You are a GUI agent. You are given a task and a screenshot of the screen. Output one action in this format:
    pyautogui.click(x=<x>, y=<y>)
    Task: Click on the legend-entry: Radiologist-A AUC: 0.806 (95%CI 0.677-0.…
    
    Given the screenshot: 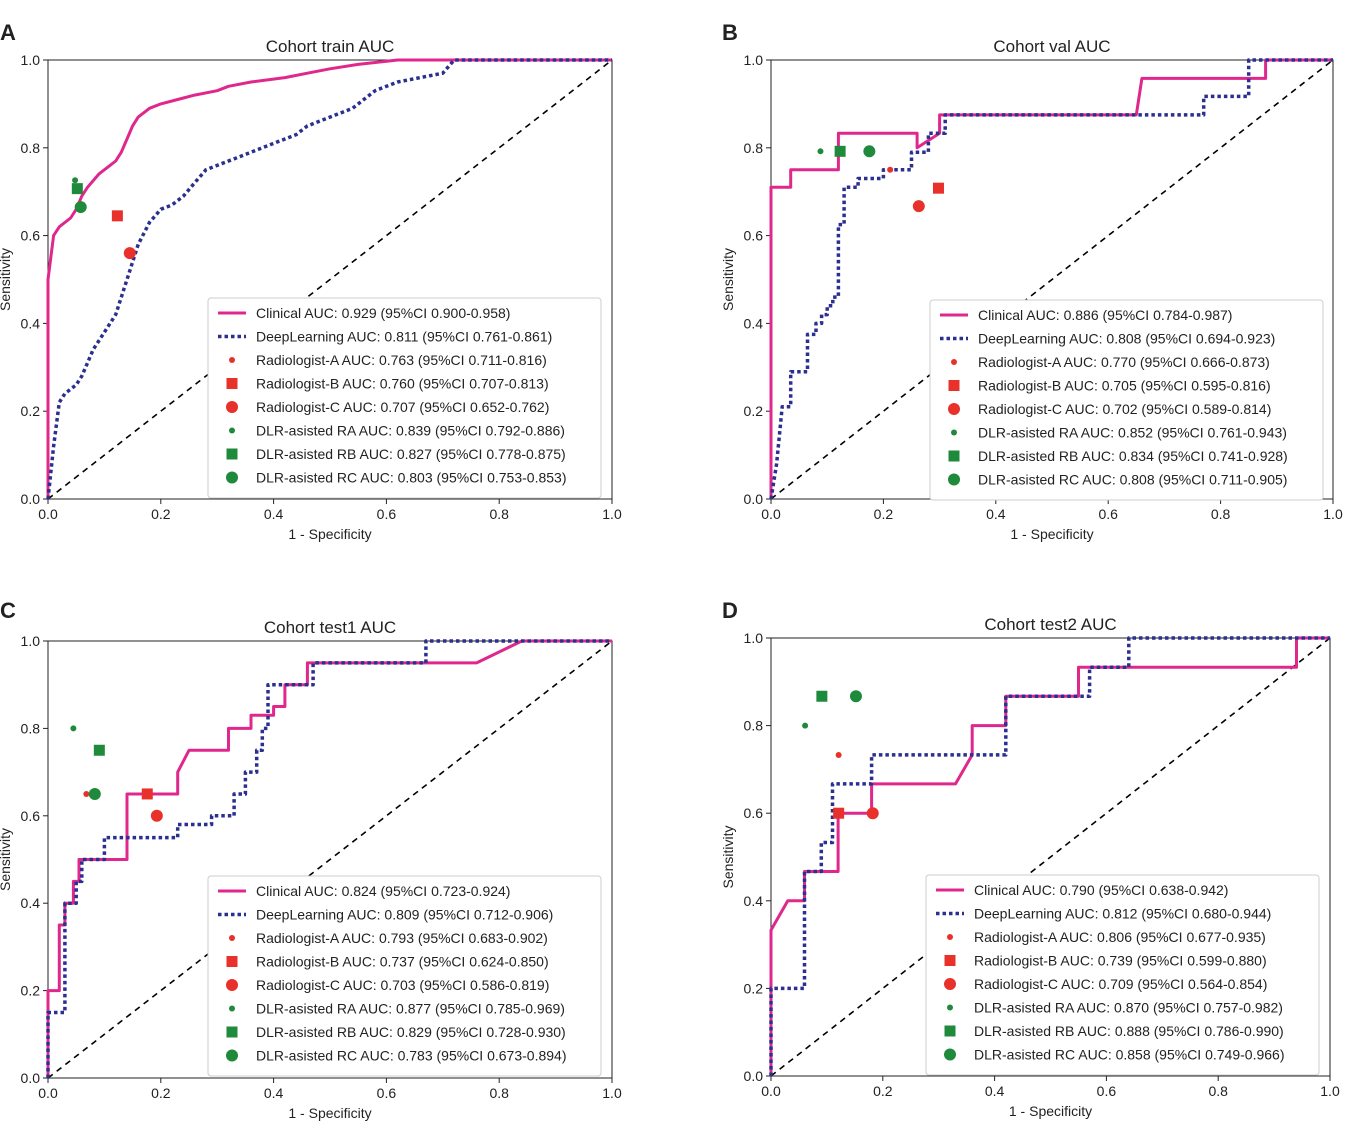 What is the action you would take?
    pyautogui.click(x=1120, y=937)
    